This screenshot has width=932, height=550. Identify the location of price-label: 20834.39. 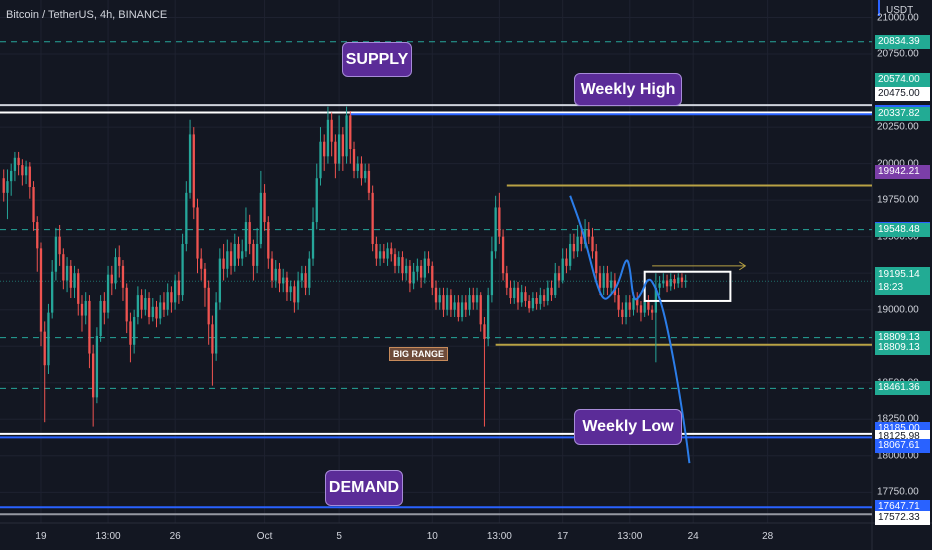
(902, 41).